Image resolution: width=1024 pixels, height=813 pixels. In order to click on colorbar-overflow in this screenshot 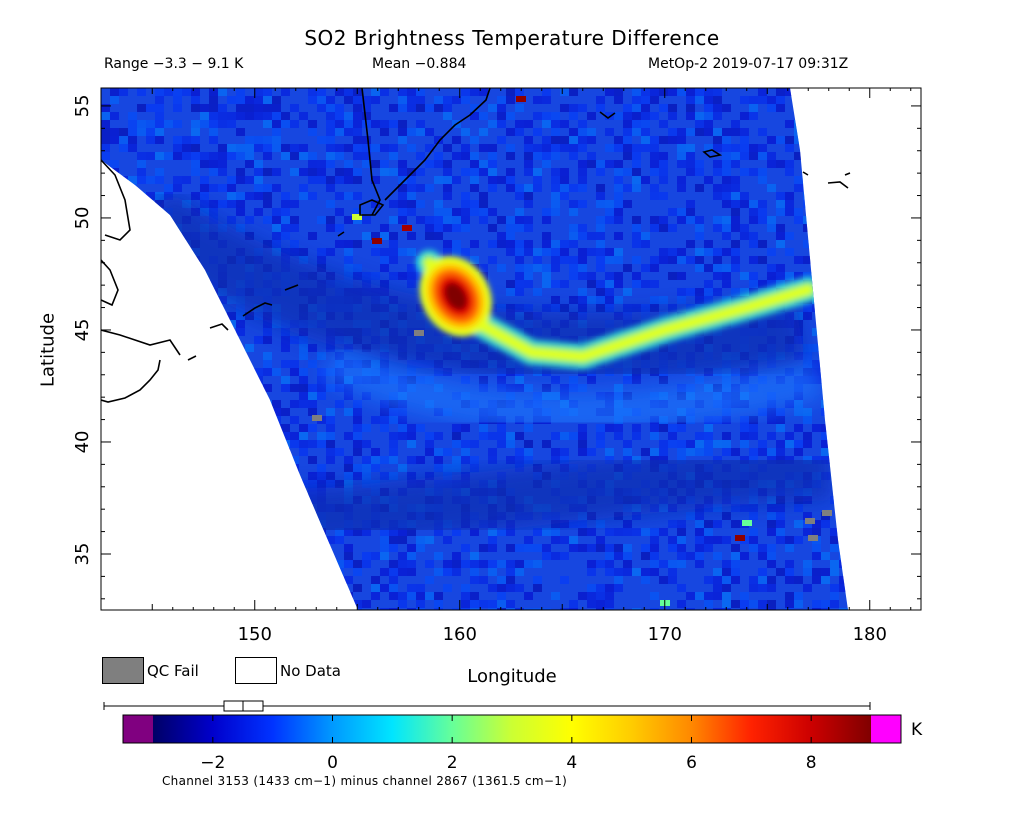, I will do `click(886, 729)`.